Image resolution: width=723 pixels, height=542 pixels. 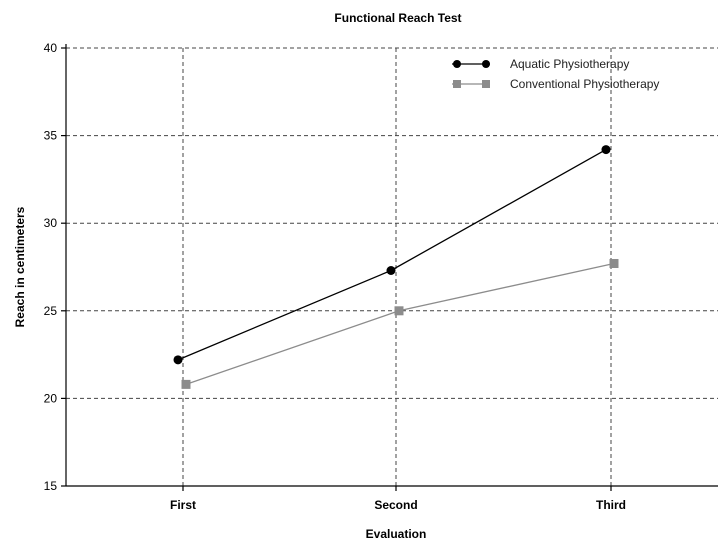 What do you see at coordinates (614, 263) in the screenshot?
I see `data-point-conventional-third` at bounding box center [614, 263].